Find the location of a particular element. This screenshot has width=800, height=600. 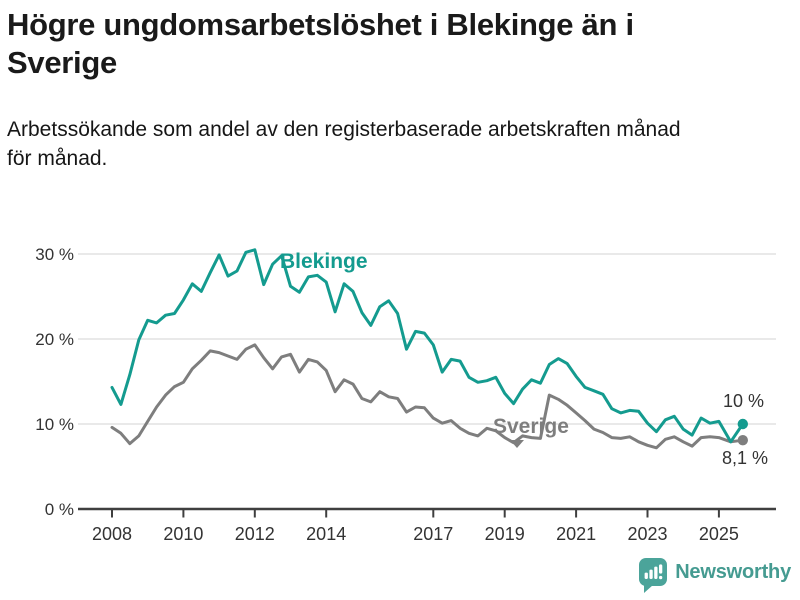

x-tick-label: 2025 is located at coordinates (719, 534).